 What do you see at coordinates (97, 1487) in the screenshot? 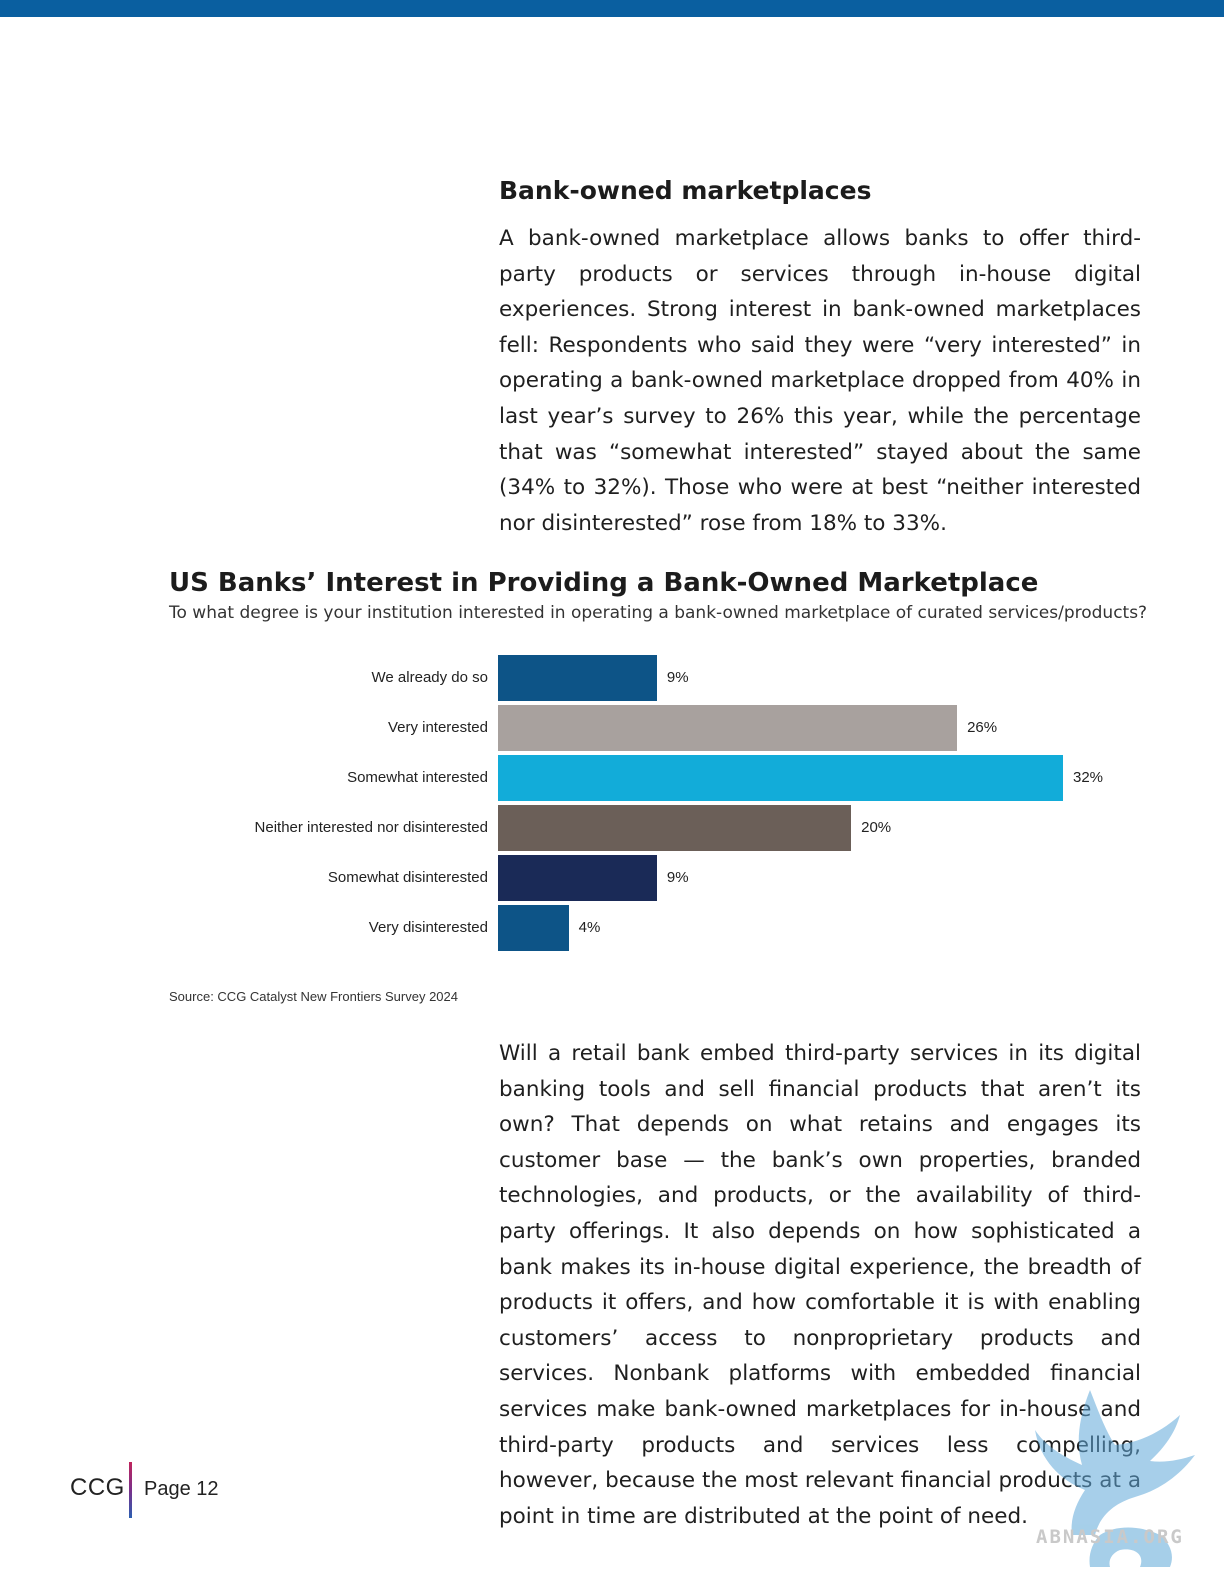
I see `ccg-logo: CCG` at bounding box center [97, 1487].